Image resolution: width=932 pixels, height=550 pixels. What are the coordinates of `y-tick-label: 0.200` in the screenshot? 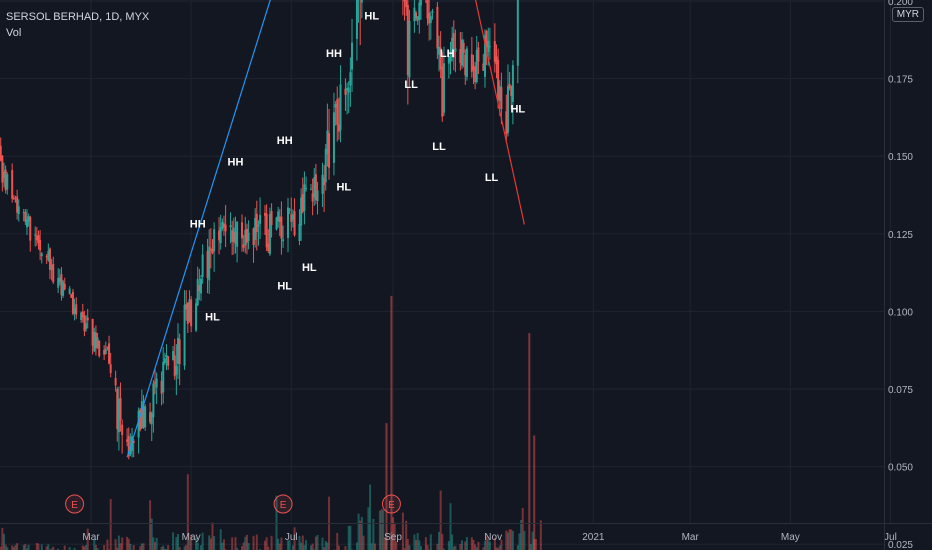 It's located at (900, 4).